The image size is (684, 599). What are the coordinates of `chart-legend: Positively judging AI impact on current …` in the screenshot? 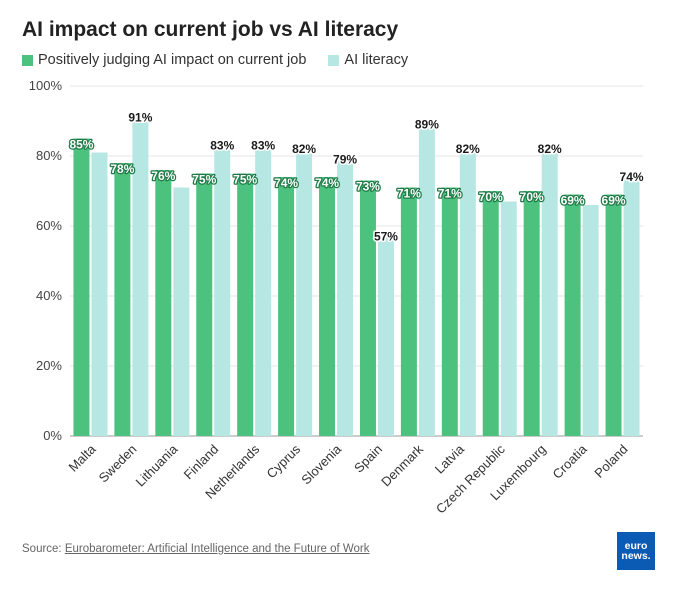 It's located at (215, 60).